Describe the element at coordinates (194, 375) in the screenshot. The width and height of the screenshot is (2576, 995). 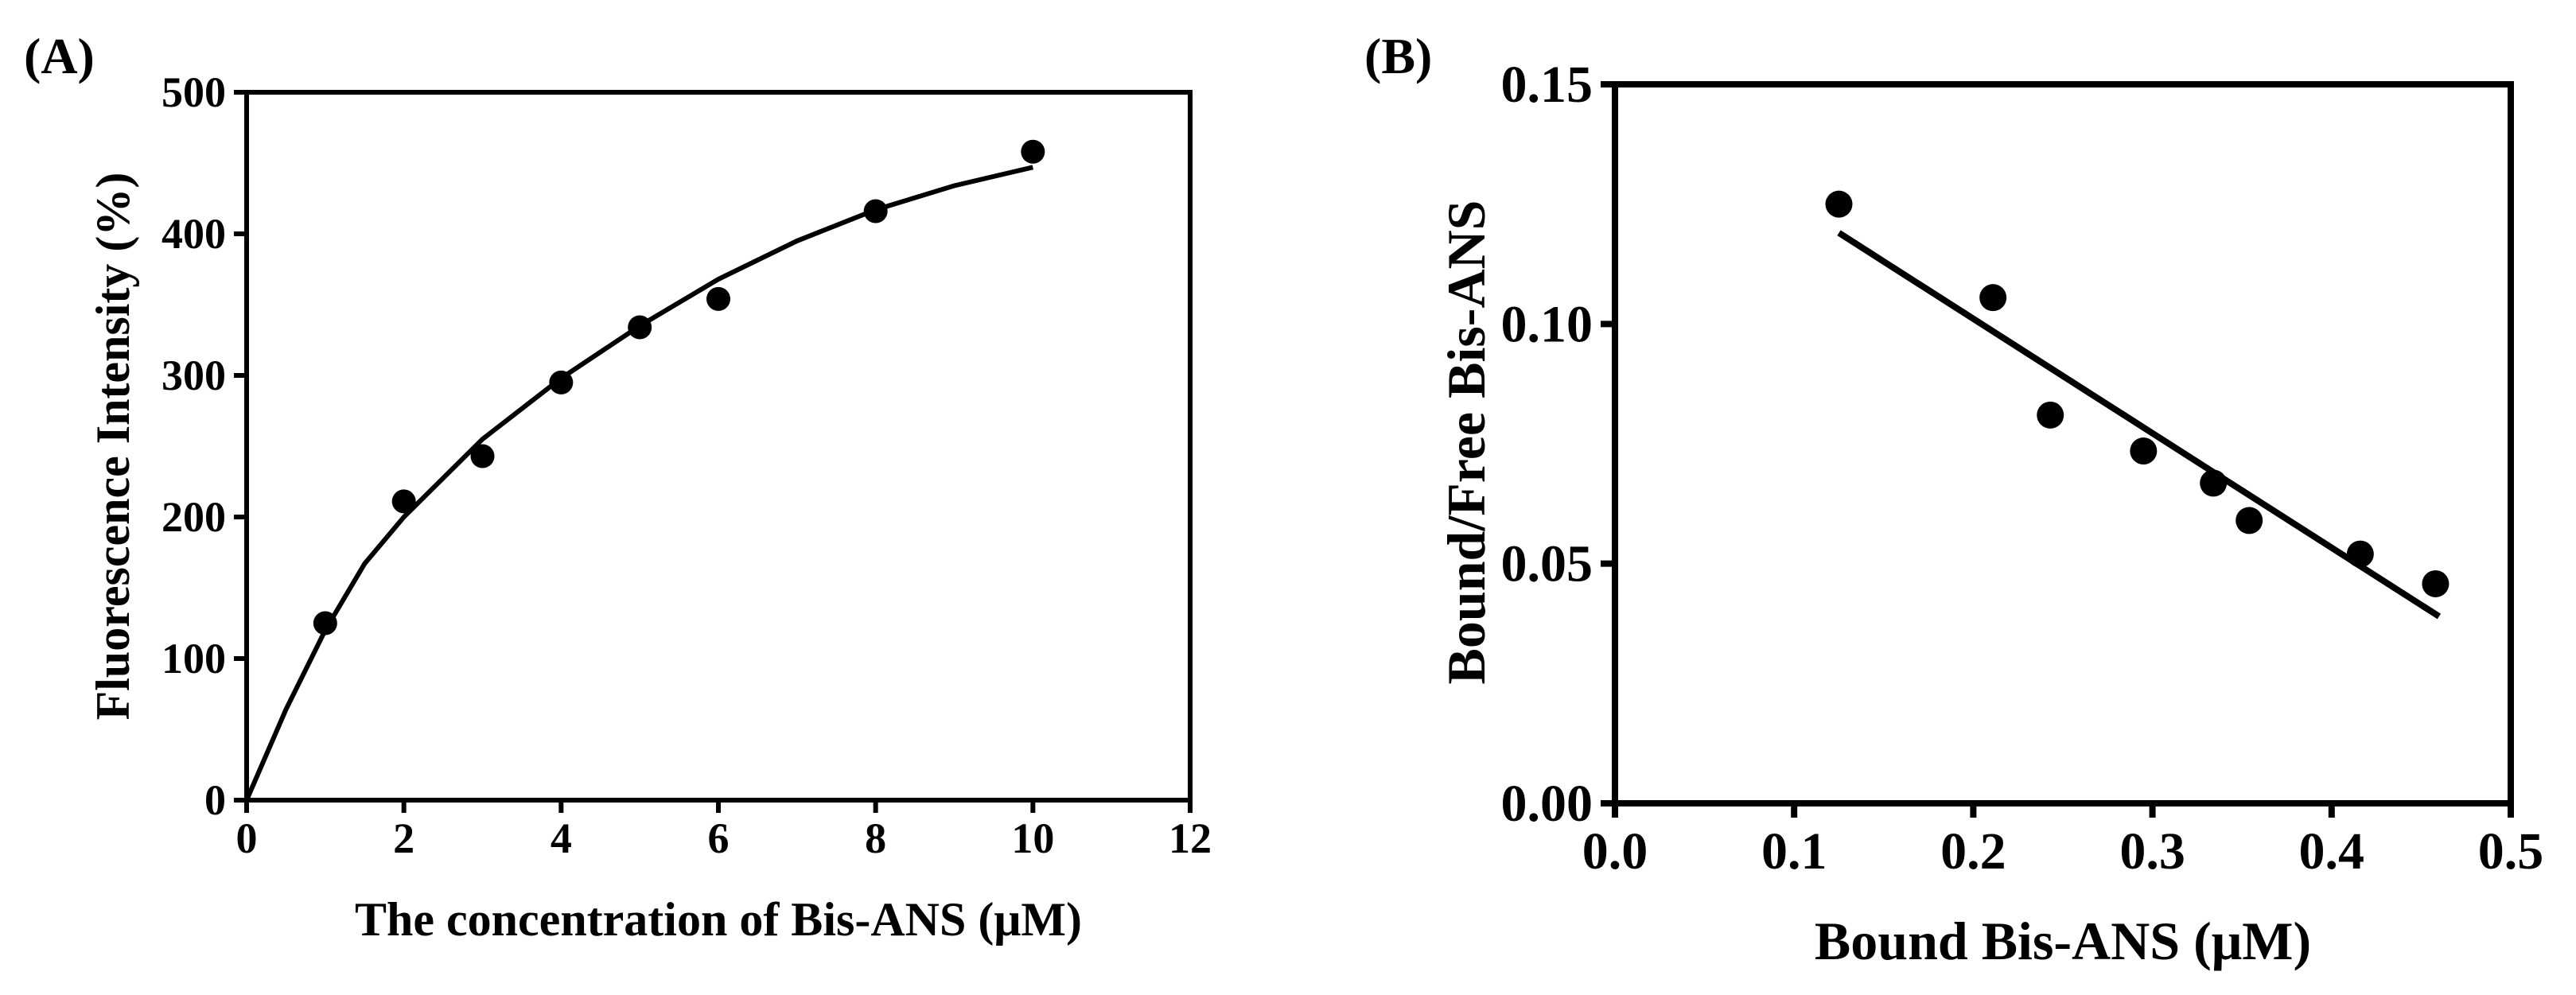
I see `y-tick-label-a-3: 300` at that location.